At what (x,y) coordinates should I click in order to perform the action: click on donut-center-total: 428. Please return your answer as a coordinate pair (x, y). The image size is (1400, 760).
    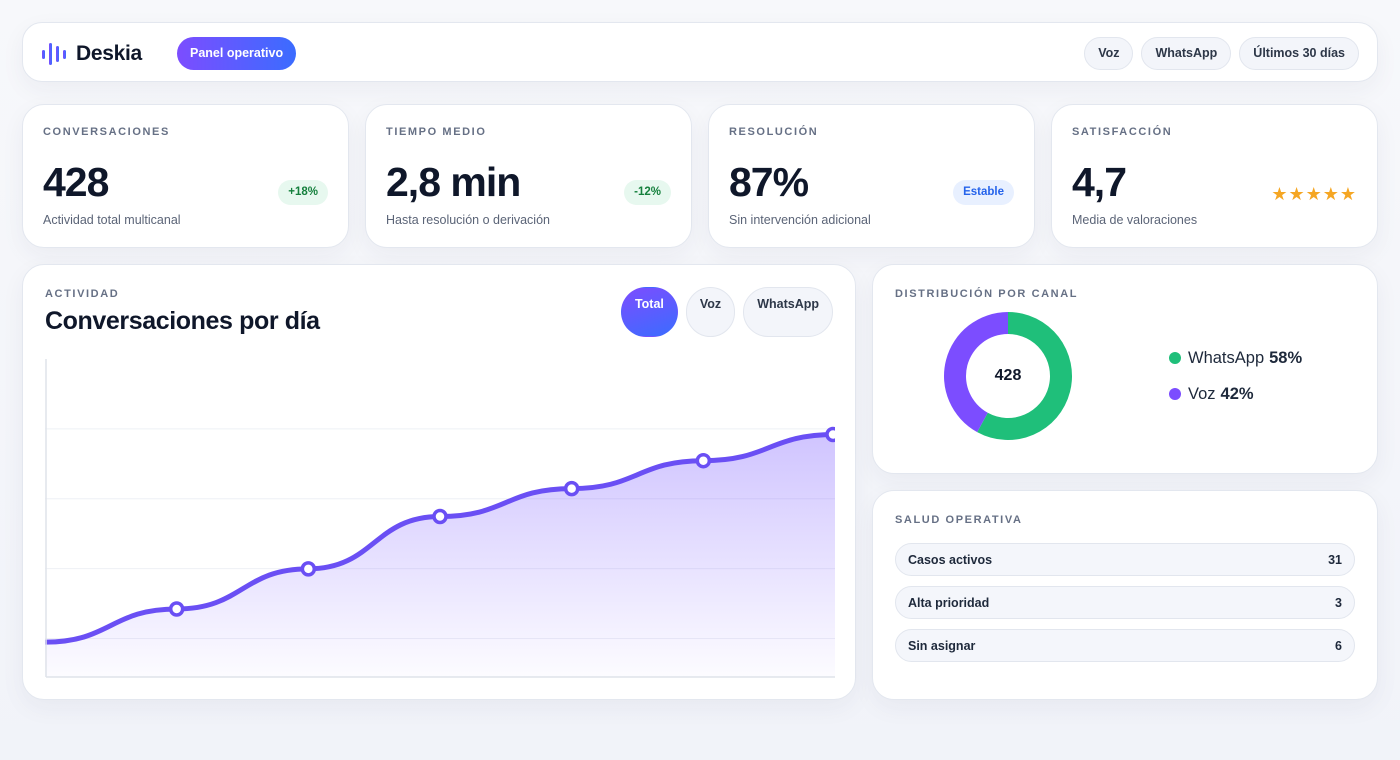
    Looking at the image, I should click on (1008, 375).